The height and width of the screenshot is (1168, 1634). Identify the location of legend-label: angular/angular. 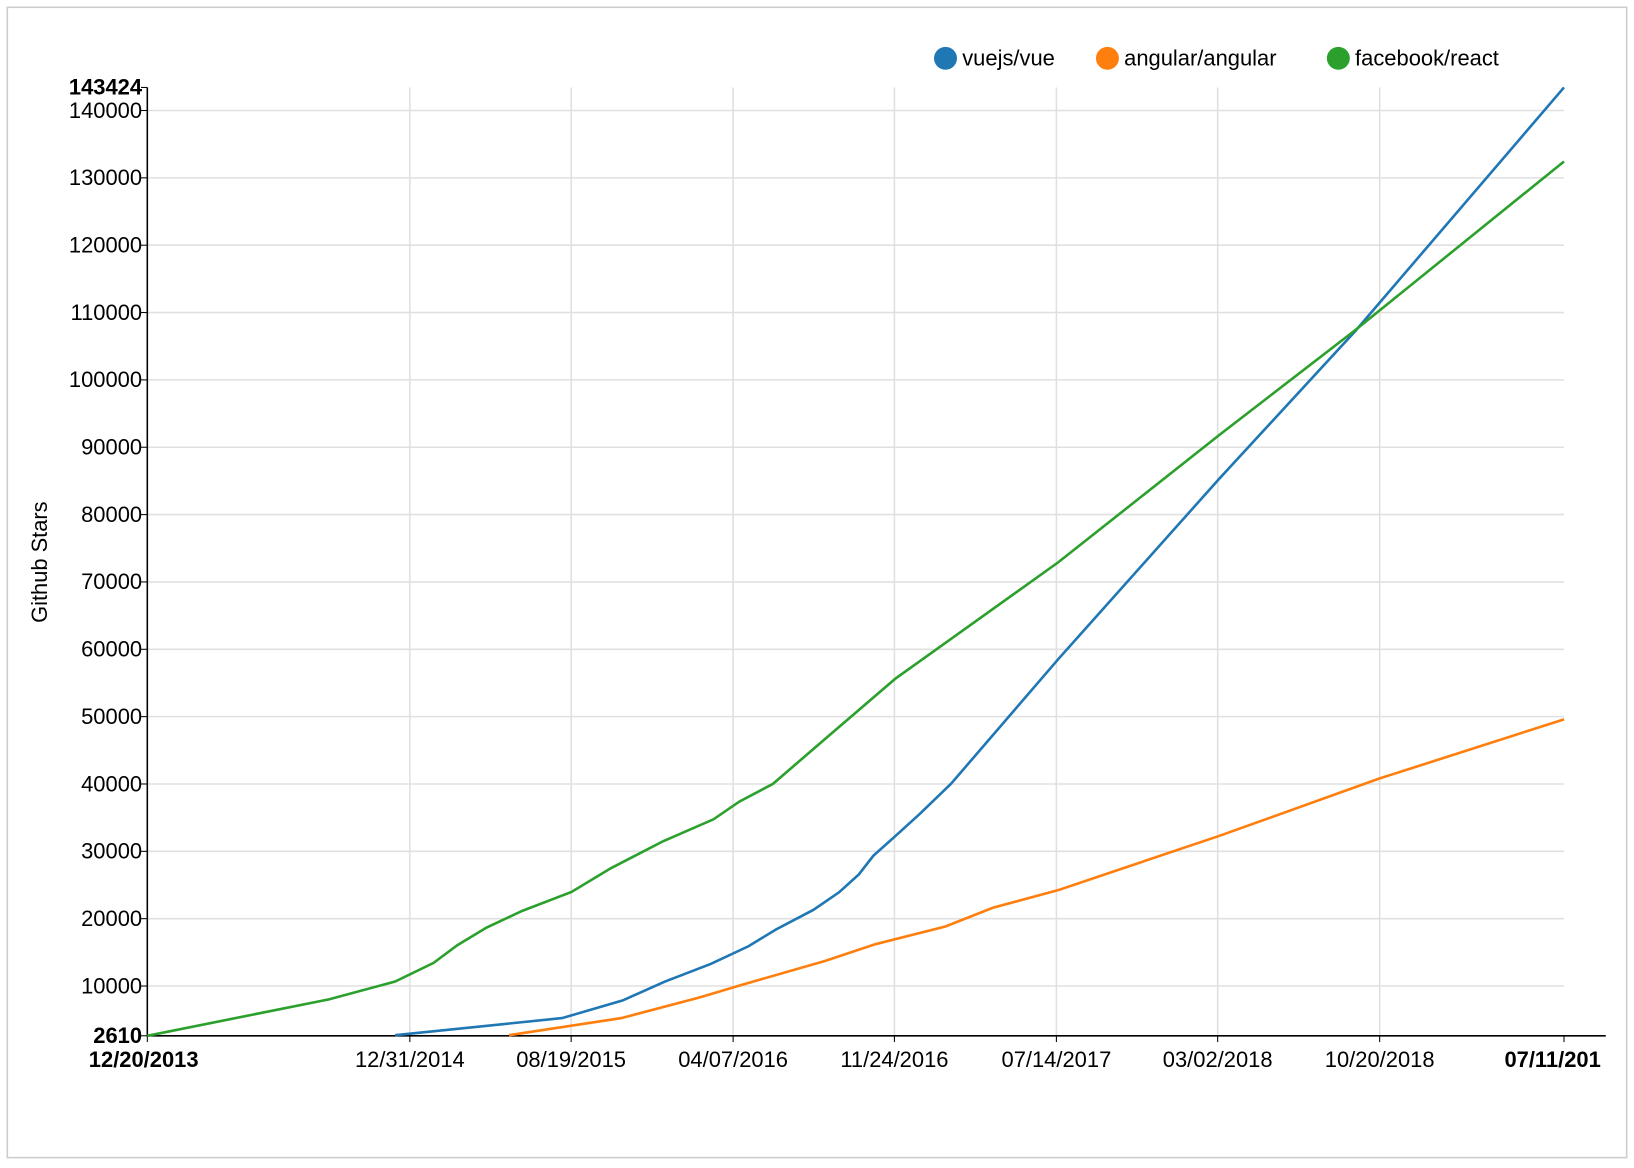
(1200, 58).